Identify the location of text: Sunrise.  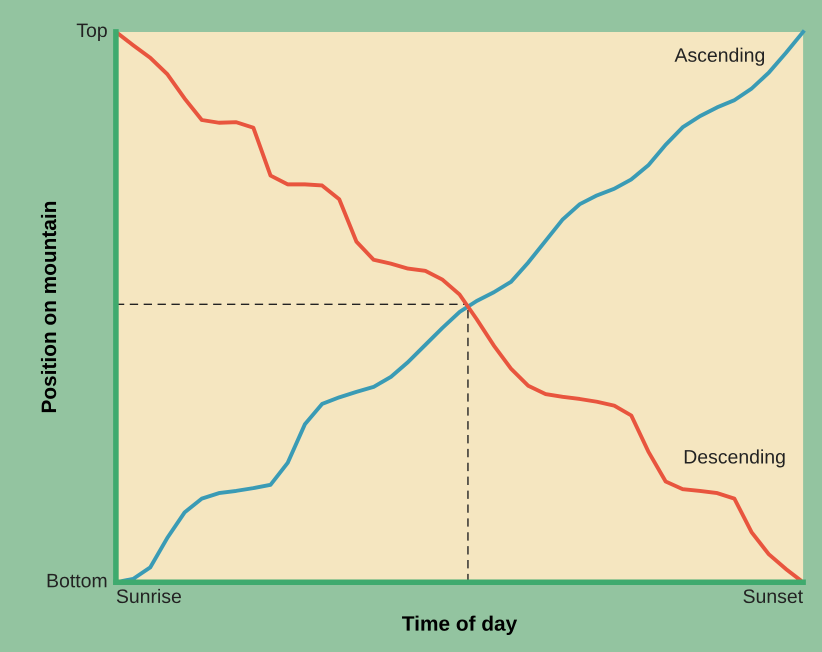
(148, 596).